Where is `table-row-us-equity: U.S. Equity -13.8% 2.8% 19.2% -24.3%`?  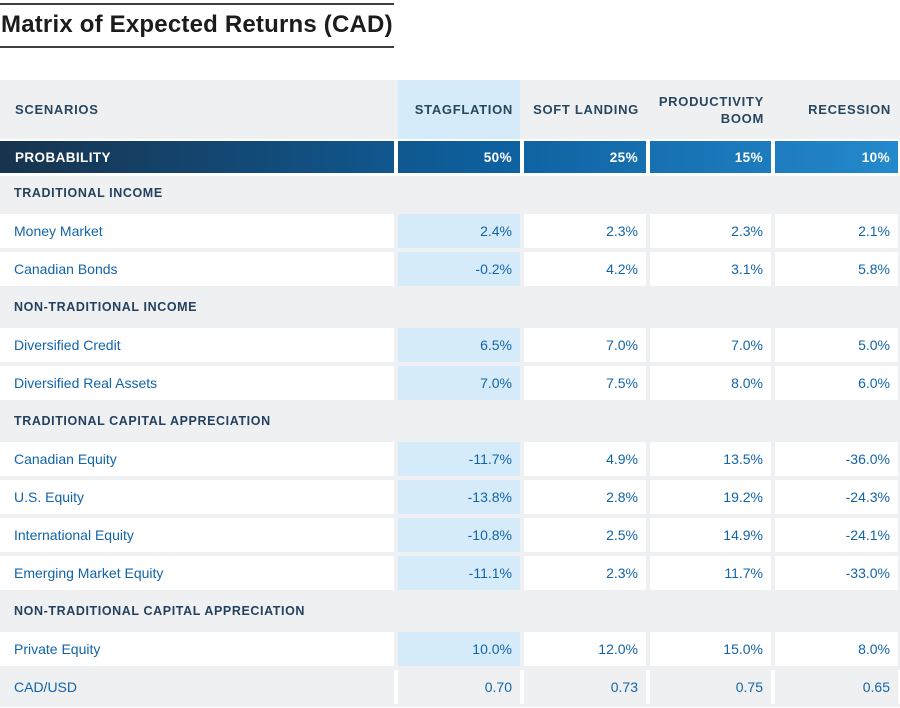 table-row-us-equity: U.S. Equity -13.8% 2.8% 19.2% -24.3% is located at coordinates (450, 497).